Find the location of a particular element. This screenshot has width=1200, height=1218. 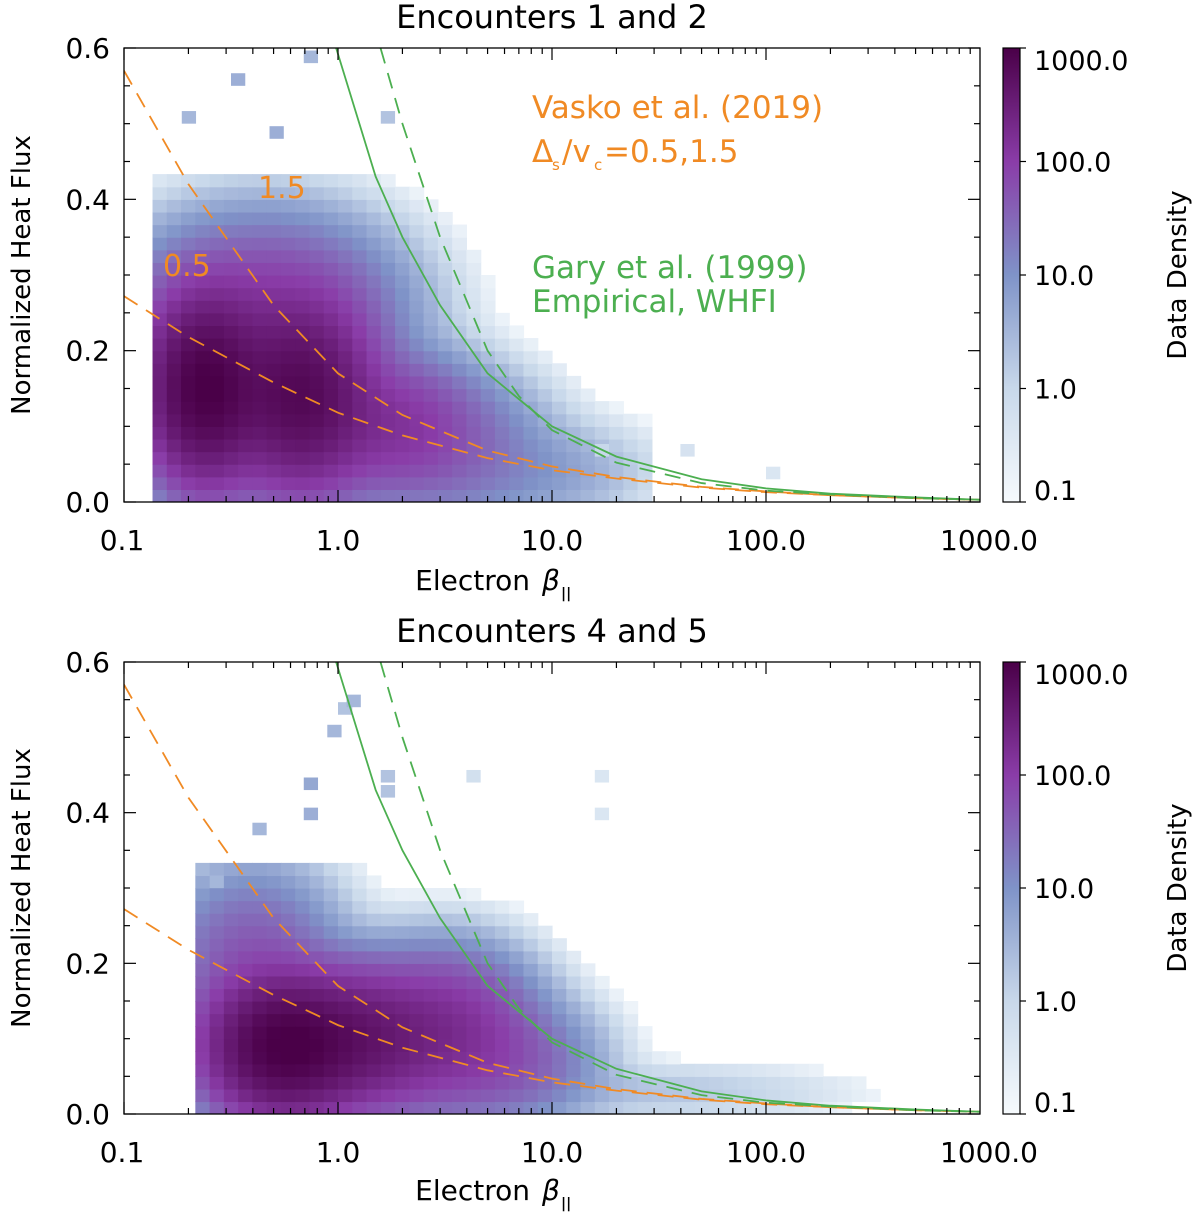

x-tick-label: 1000.0 is located at coordinates (989, 1152).